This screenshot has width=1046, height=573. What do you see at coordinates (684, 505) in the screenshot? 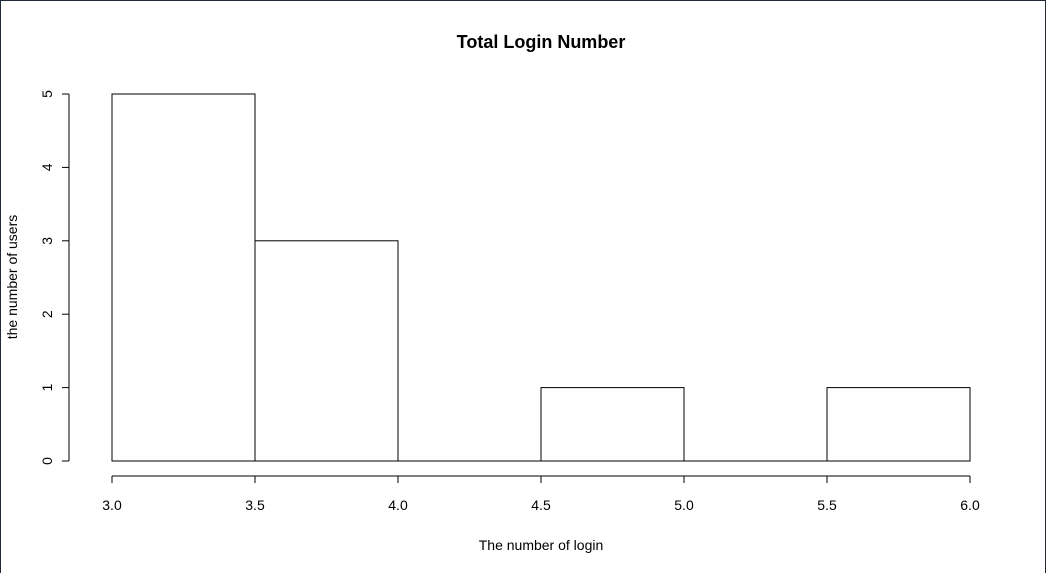
I see `x-tick-label: 5.0` at bounding box center [684, 505].